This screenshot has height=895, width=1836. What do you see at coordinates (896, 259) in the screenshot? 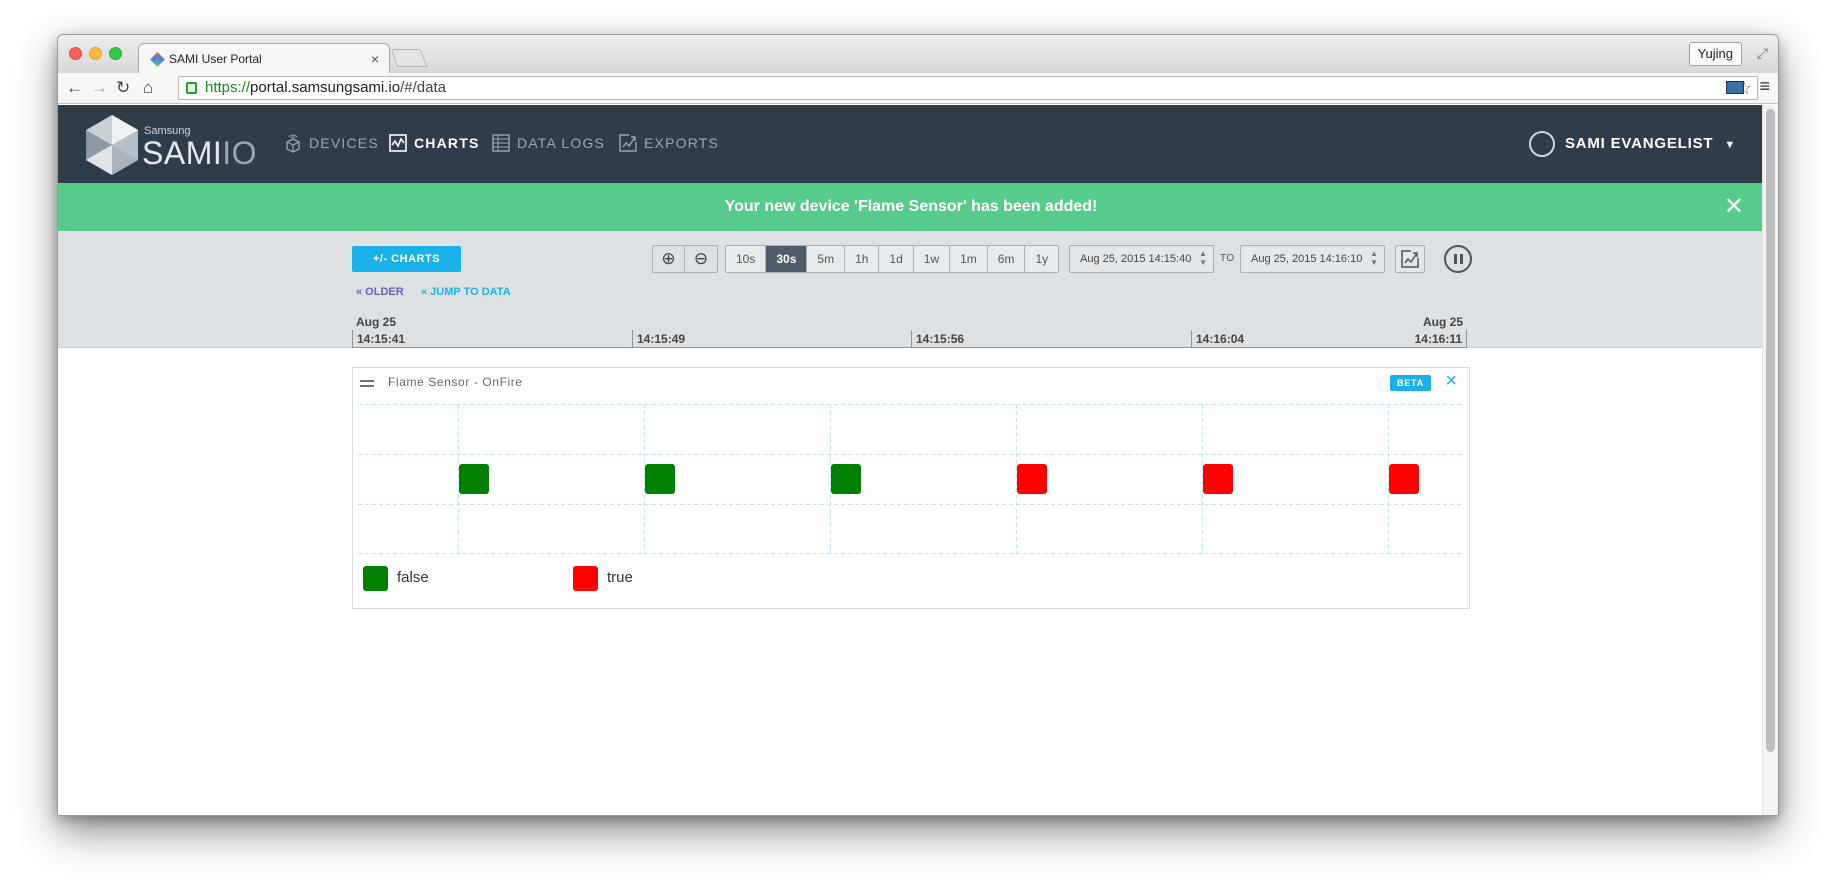
I see `range-button-1d: 1d` at bounding box center [896, 259].